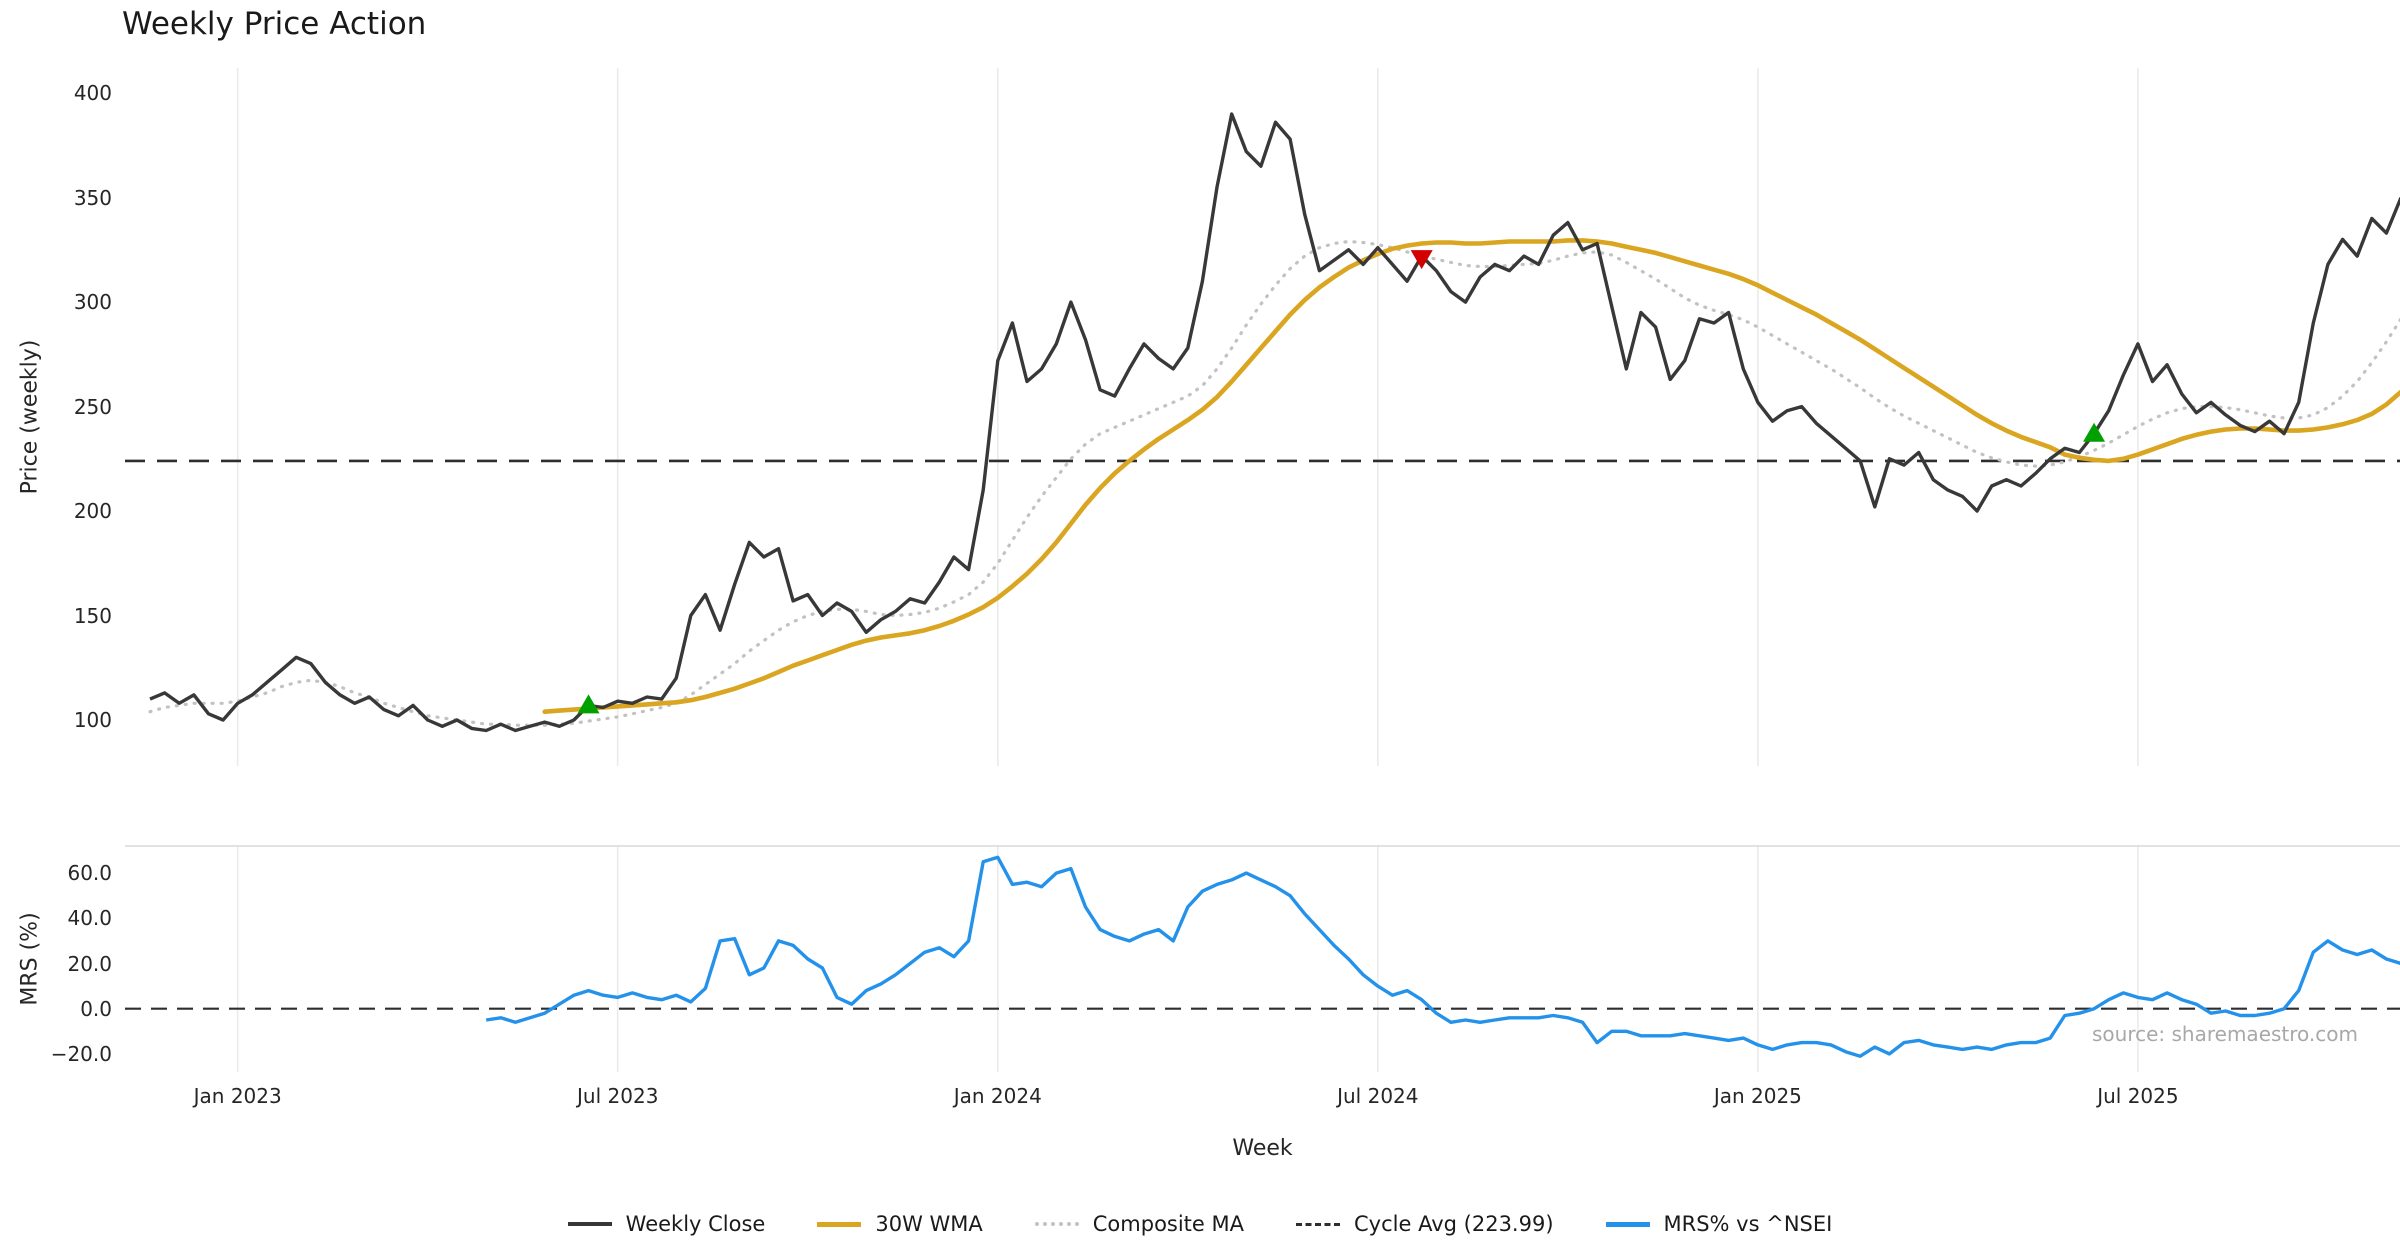 The image size is (2400, 1260). Describe the element at coordinates (2225, 1034) in the screenshot. I see `source-note: source: sharemaestro.com` at that location.